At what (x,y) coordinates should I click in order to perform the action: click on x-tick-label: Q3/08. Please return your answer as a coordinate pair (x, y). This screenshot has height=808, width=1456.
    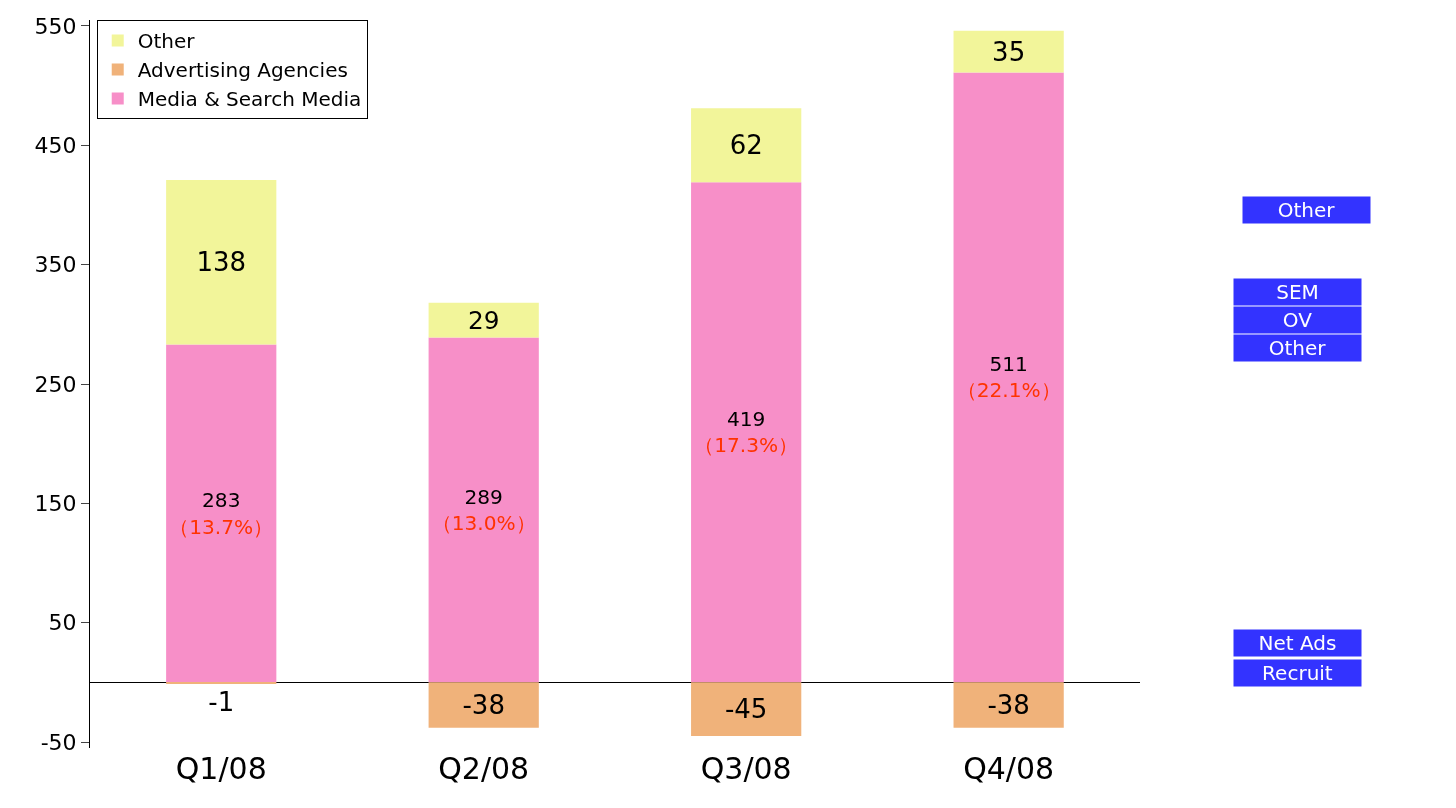
    Looking at the image, I should click on (746, 768).